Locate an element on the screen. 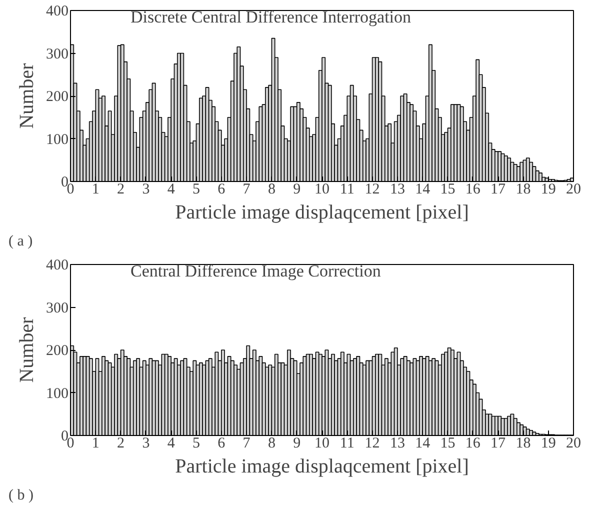 The image size is (597, 508). text: ( a ) is located at coordinates (20, 242).